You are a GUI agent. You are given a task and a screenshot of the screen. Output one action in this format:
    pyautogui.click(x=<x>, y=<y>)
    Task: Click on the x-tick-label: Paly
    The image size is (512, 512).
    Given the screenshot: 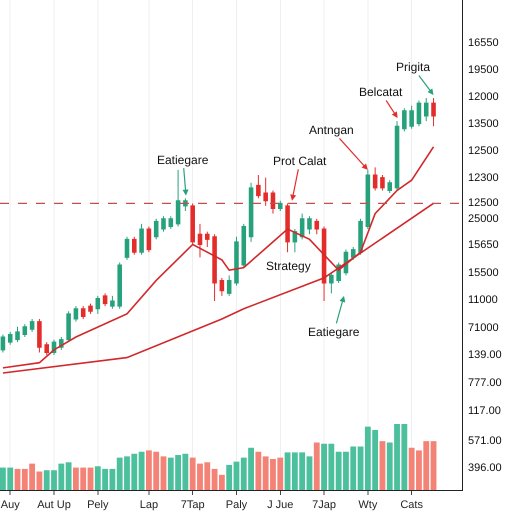 What is the action you would take?
    pyautogui.click(x=237, y=505)
    